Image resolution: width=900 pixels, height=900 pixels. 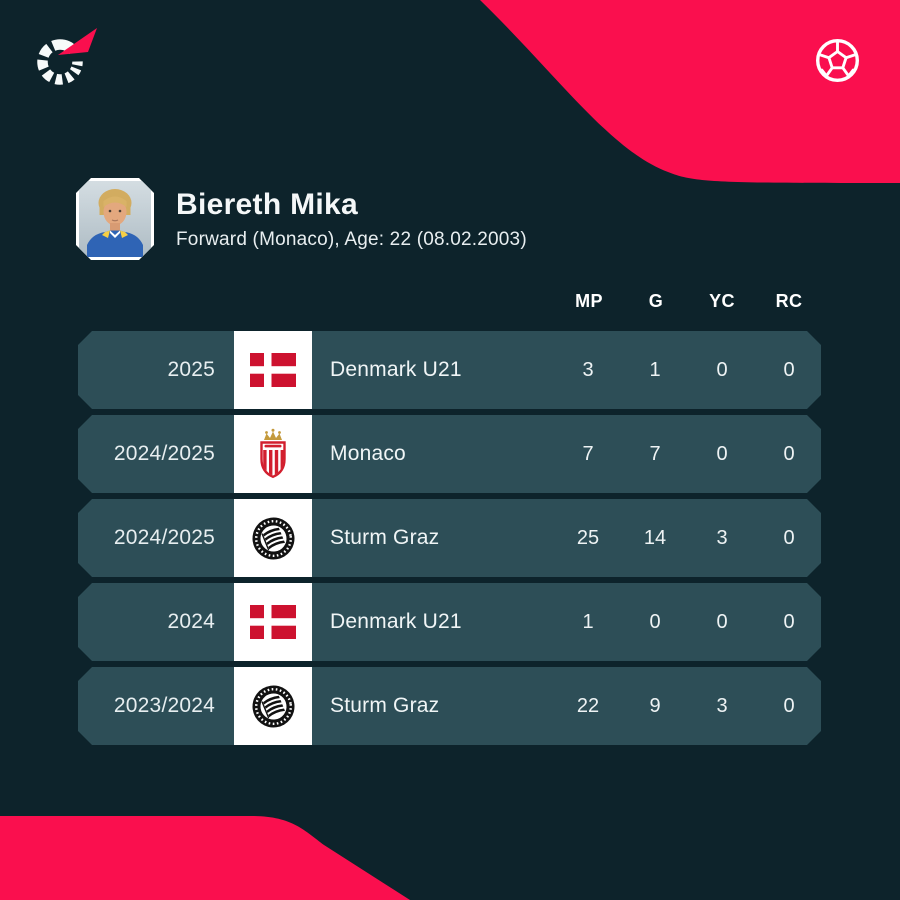 What do you see at coordinates (837, 60) in the screenshot?
I see `soccer-ball-icon` at bounding box center [837, 60].